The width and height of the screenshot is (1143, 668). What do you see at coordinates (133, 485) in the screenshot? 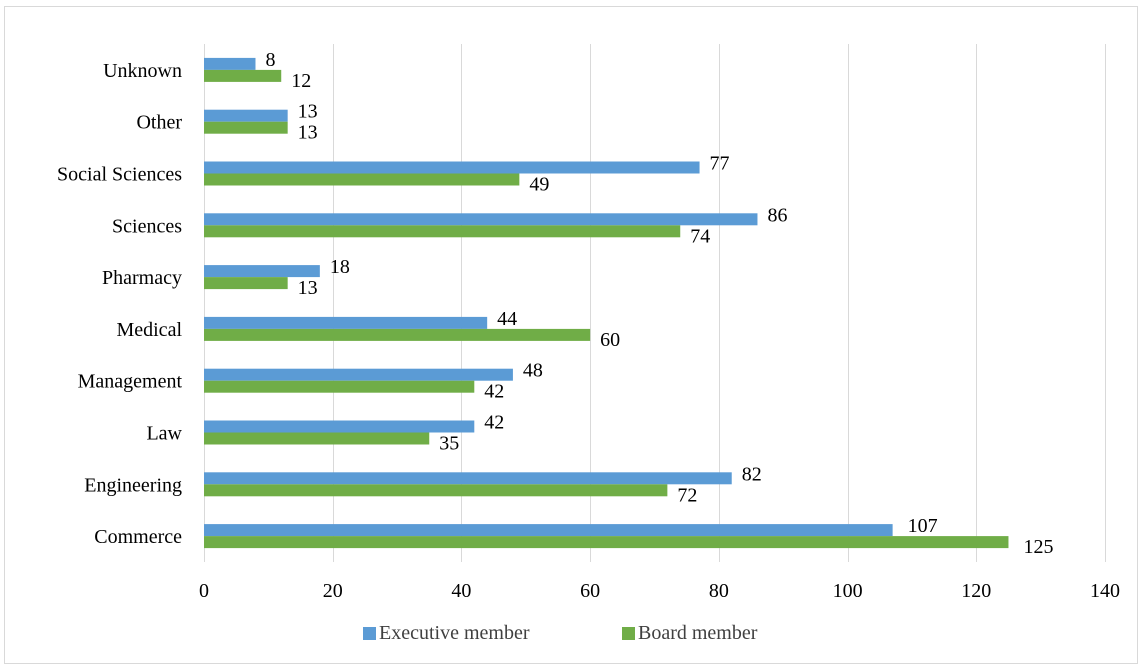
I see `category-label: Engineering` at bounding box center [133, 485].